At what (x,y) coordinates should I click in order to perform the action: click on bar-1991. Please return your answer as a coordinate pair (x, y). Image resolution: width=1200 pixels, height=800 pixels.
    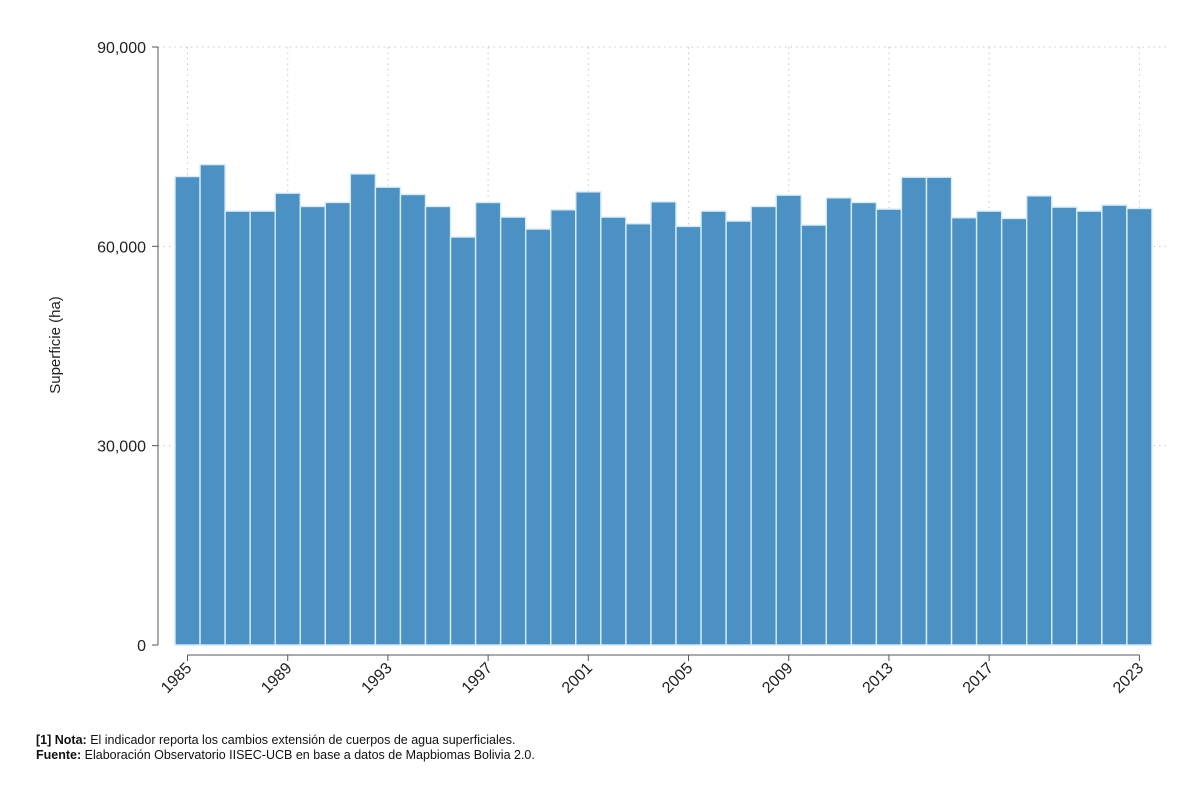
    Looking at the image, I should click on (338, 423).